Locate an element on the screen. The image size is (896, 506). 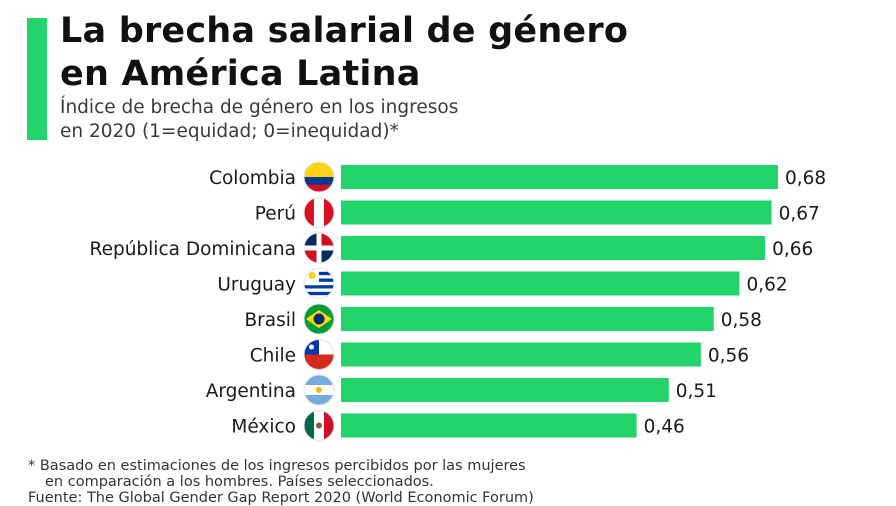
accent-bar is located at coordinates (37, 79).